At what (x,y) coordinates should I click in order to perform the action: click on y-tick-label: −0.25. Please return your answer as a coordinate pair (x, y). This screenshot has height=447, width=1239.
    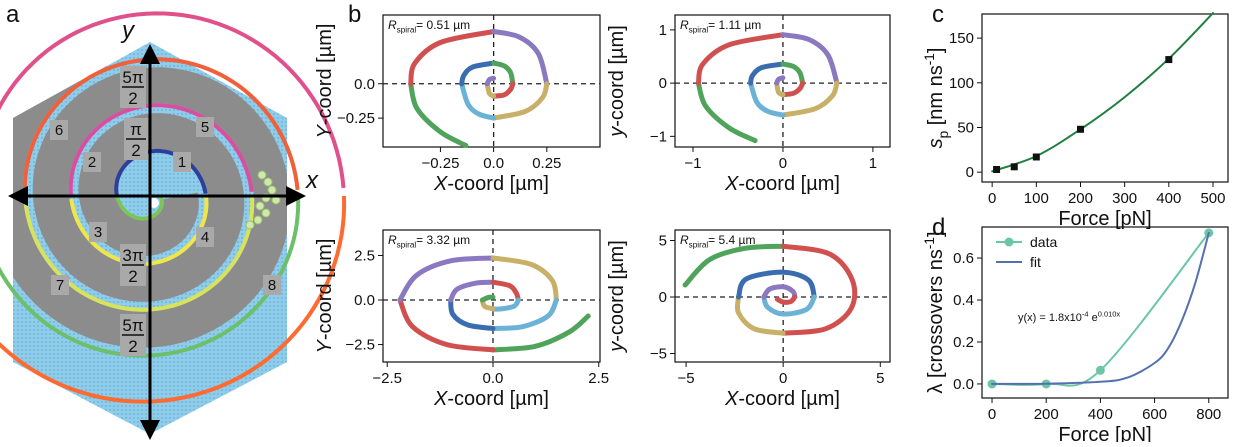
    Looking at the image, I should click on (356, 118).